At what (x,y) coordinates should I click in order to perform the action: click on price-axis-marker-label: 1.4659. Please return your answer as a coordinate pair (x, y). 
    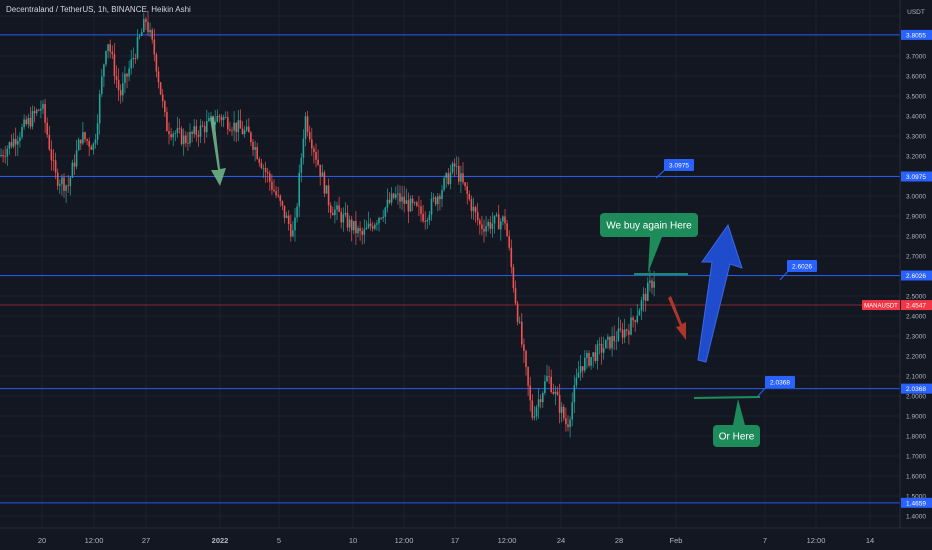
    Looking at the image, I should click on (916, 503).